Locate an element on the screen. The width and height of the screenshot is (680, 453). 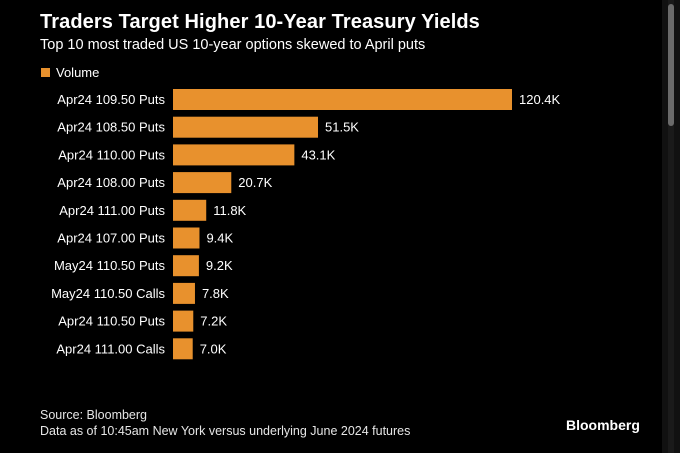
legend-label: Volume is located at coordinates (78, 72).